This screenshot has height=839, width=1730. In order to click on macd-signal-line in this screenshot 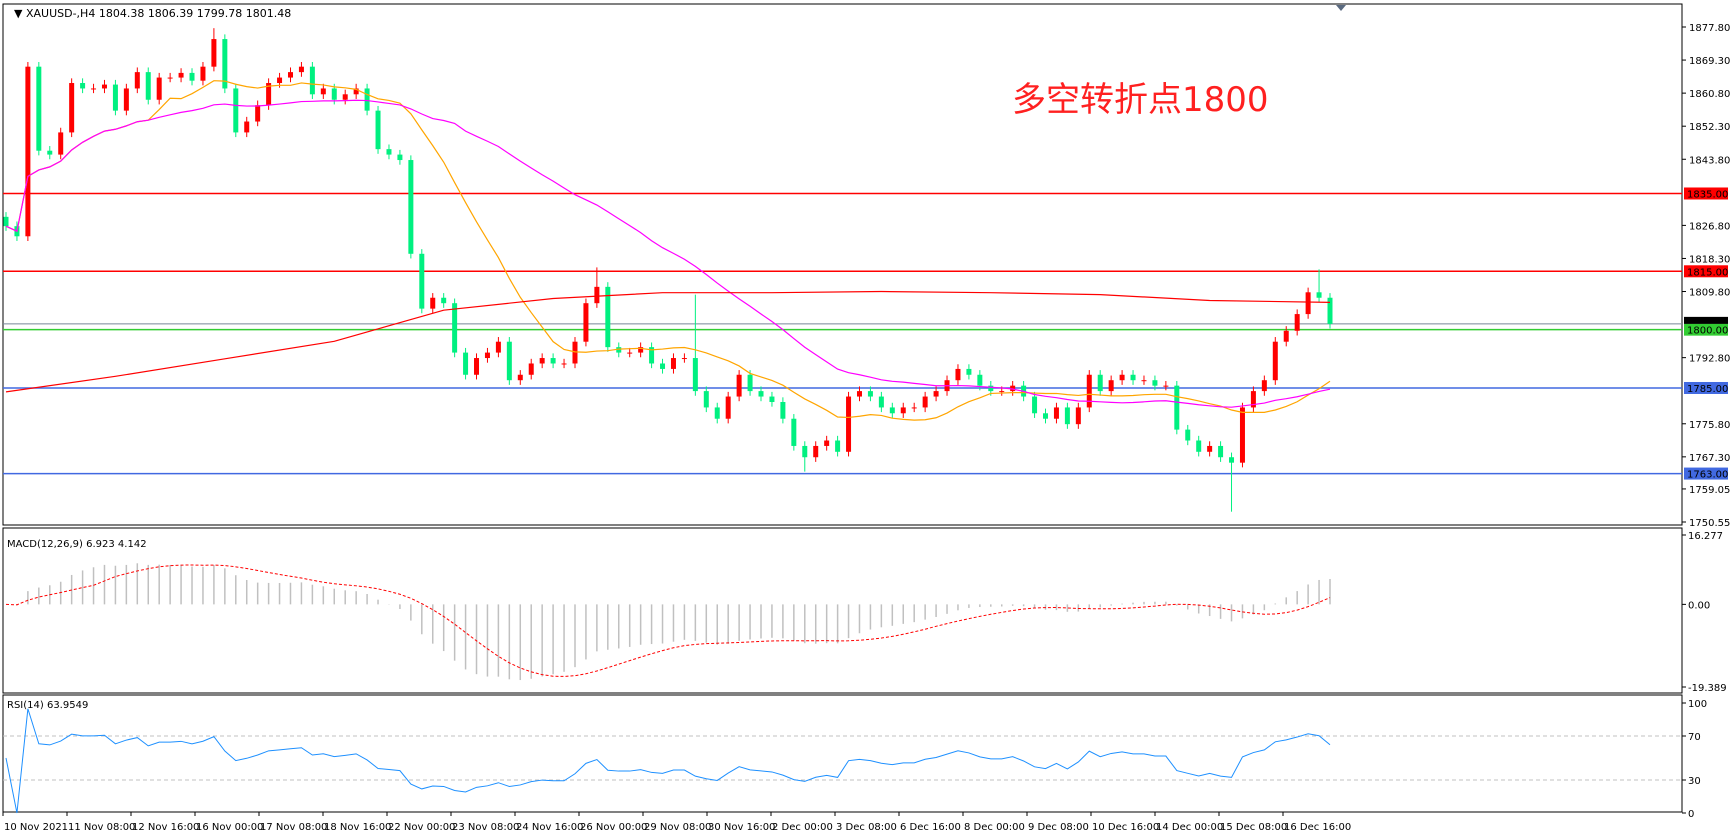, I will do `click(668, 620)`.